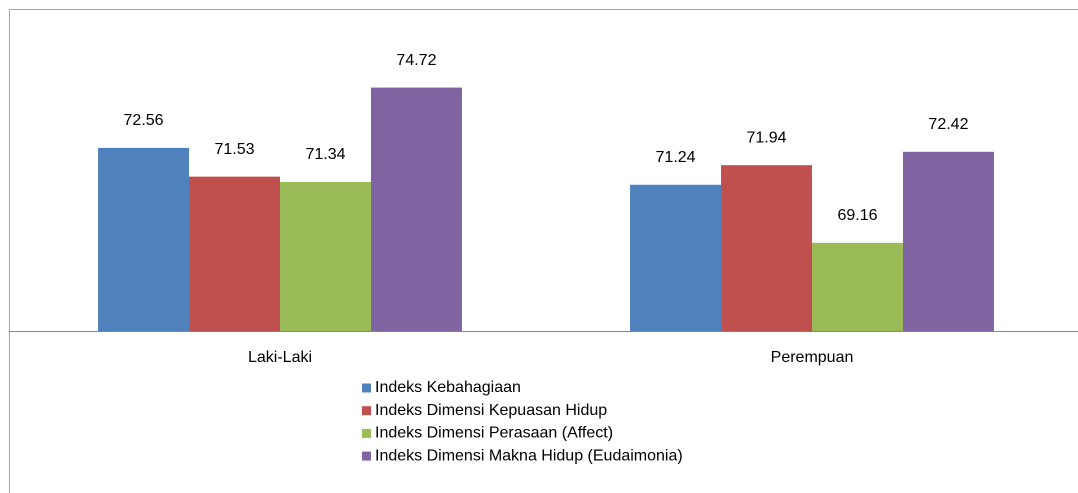  What do you see at coordinates (144, 120) in the screenshot?
I see `value-label: 72.56` at bounding box center [144, 120].